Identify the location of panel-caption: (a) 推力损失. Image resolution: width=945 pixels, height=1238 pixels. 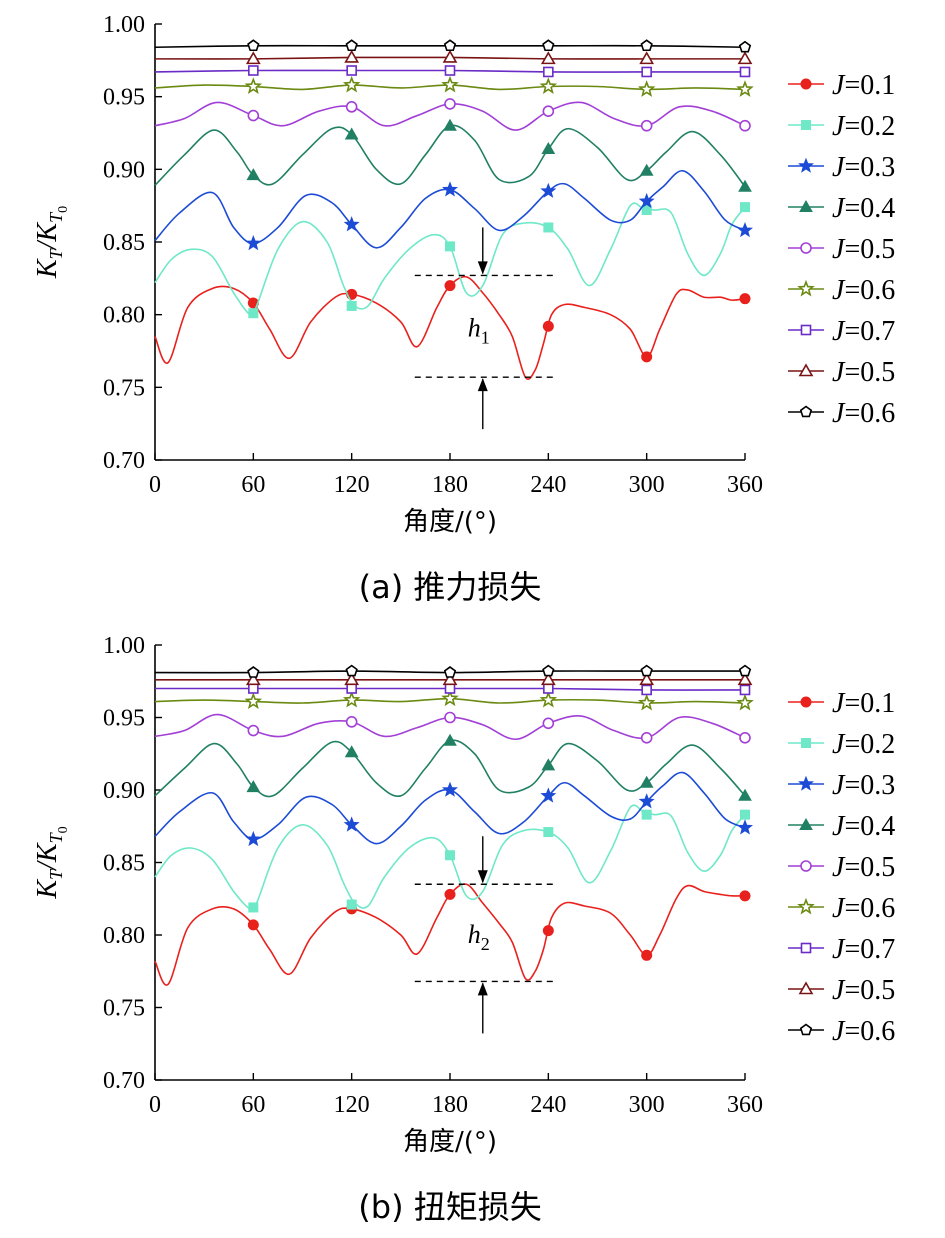
(450, 587).